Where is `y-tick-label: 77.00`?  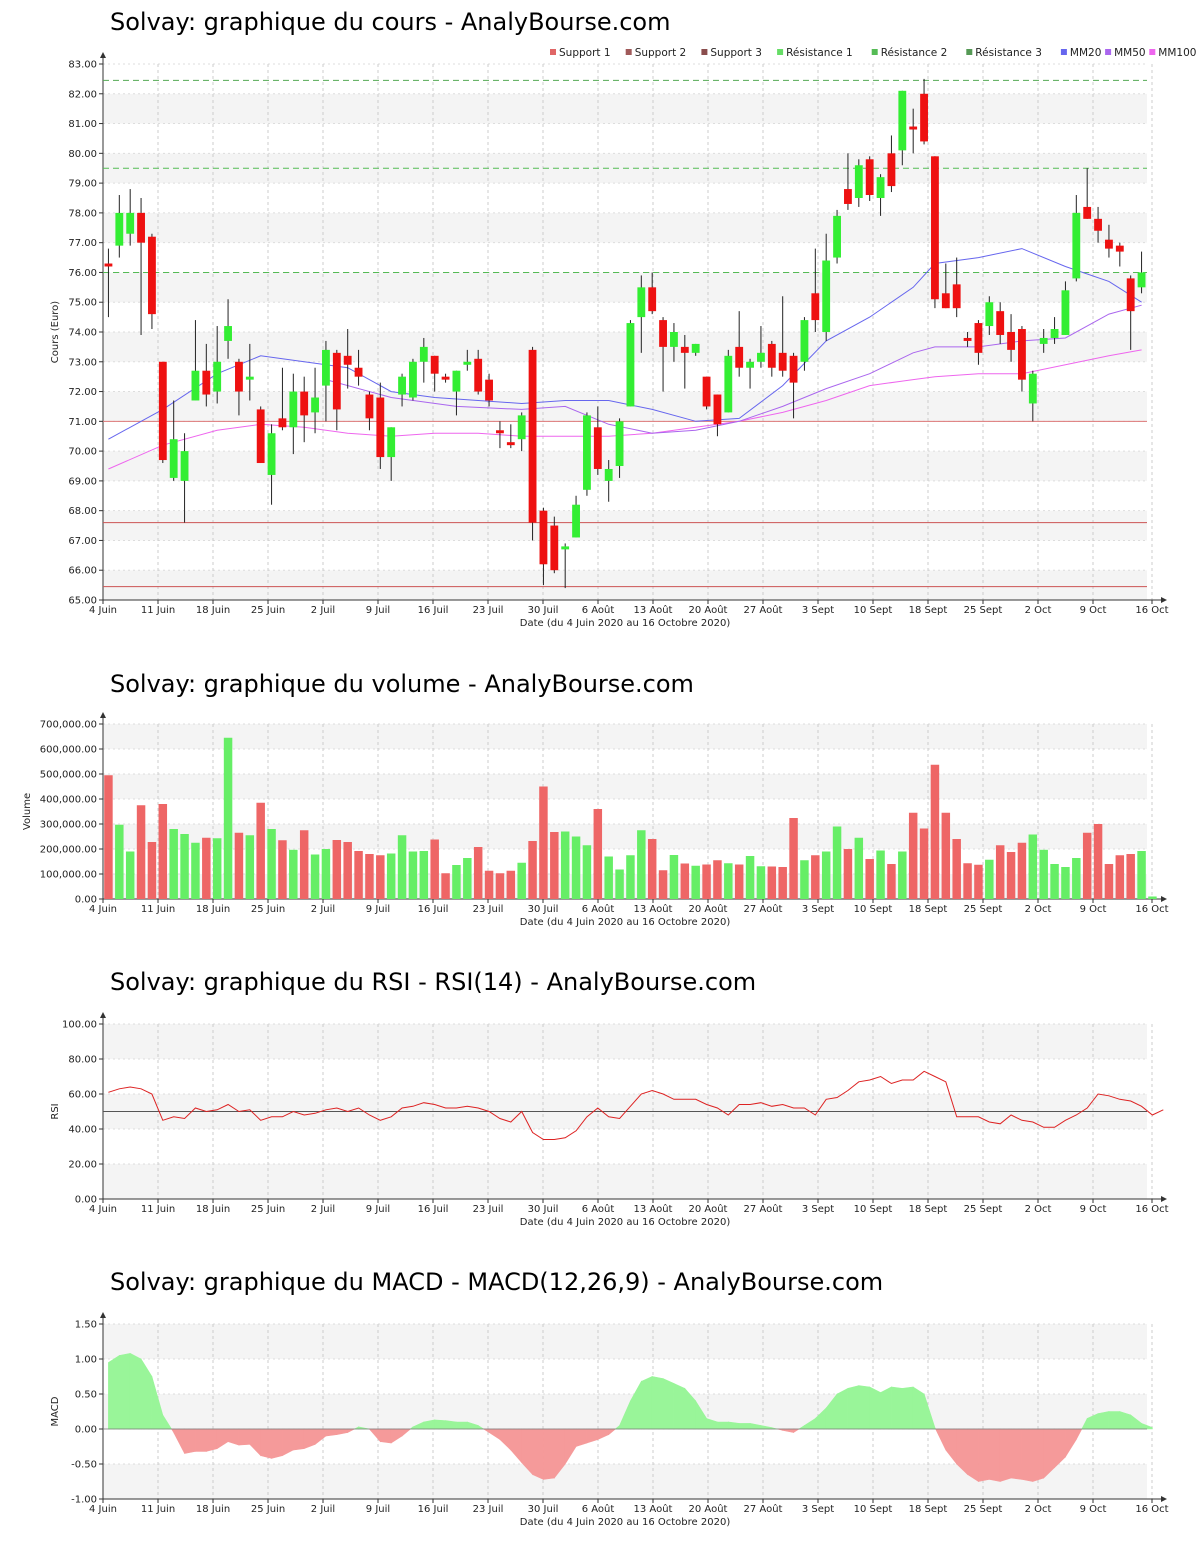
y-tick-label: 77.00 is located at coordinates (82, 243).